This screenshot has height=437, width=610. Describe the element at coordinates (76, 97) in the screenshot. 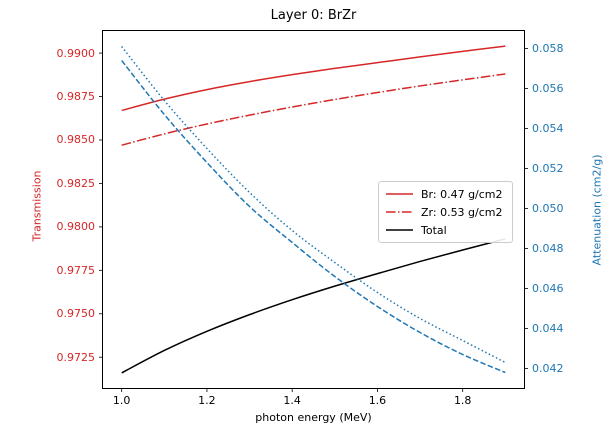

I see `y-left-tick-label: 0.9875` at that location.